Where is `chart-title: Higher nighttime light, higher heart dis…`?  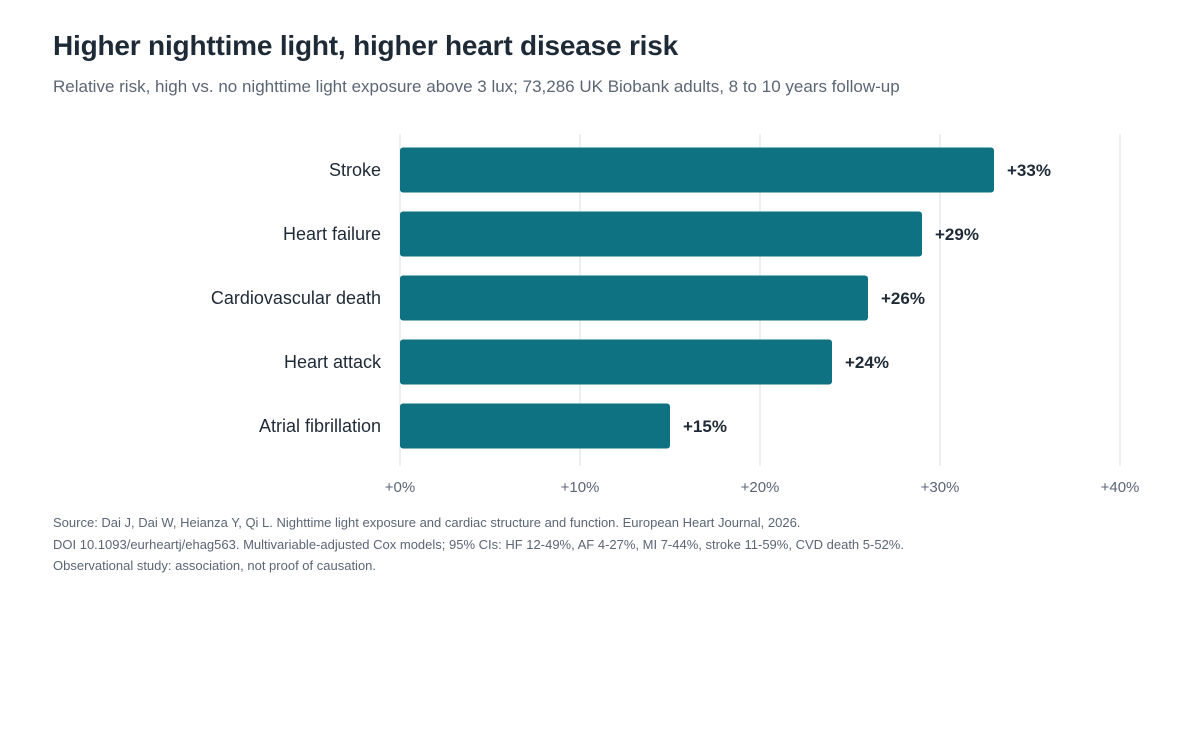
chart-title: Higher nighttime light, higher heart dis… is located at coordinates (365, 45).